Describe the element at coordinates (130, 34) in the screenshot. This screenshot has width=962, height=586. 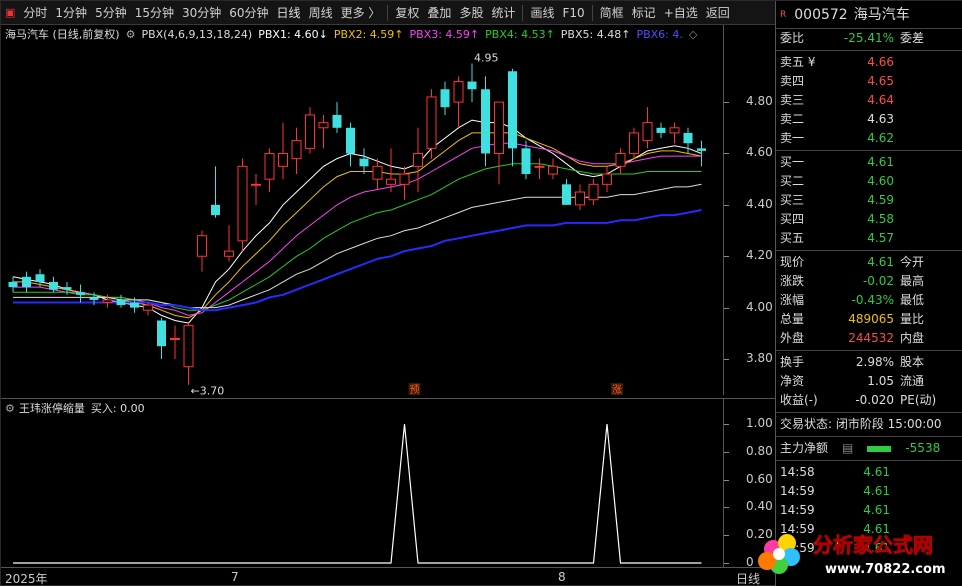
I see `settings-icon: ⚙` at that location.